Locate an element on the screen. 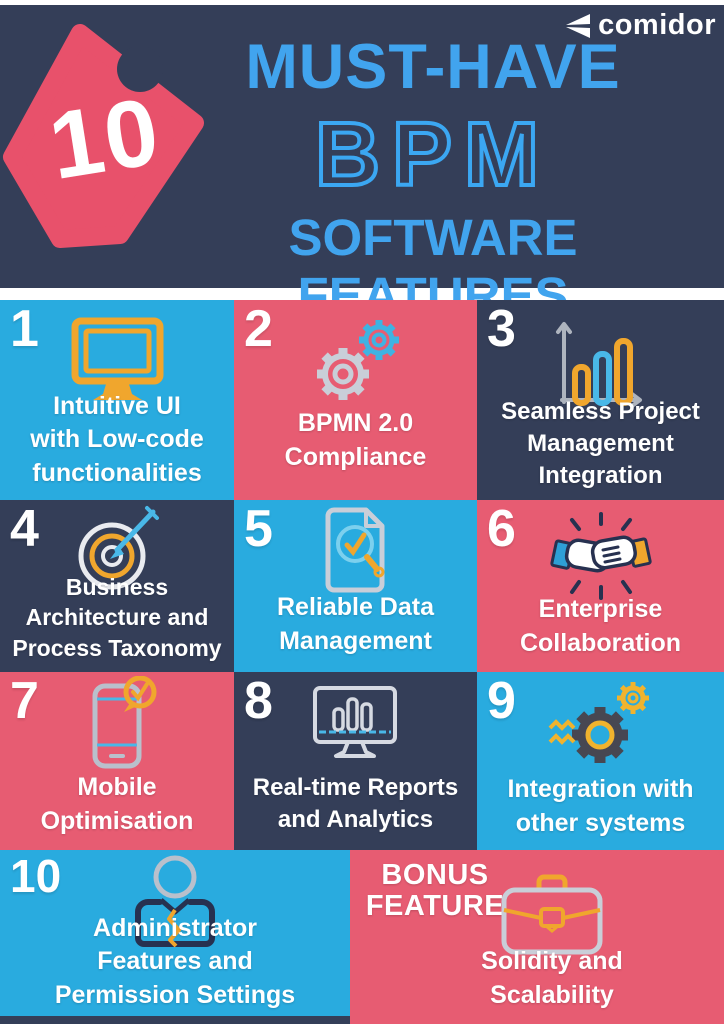 Image resolution: width=724 pixels, height=1024 pixels. tile-title: Integration with other systems is located at coordinates (600, 806).